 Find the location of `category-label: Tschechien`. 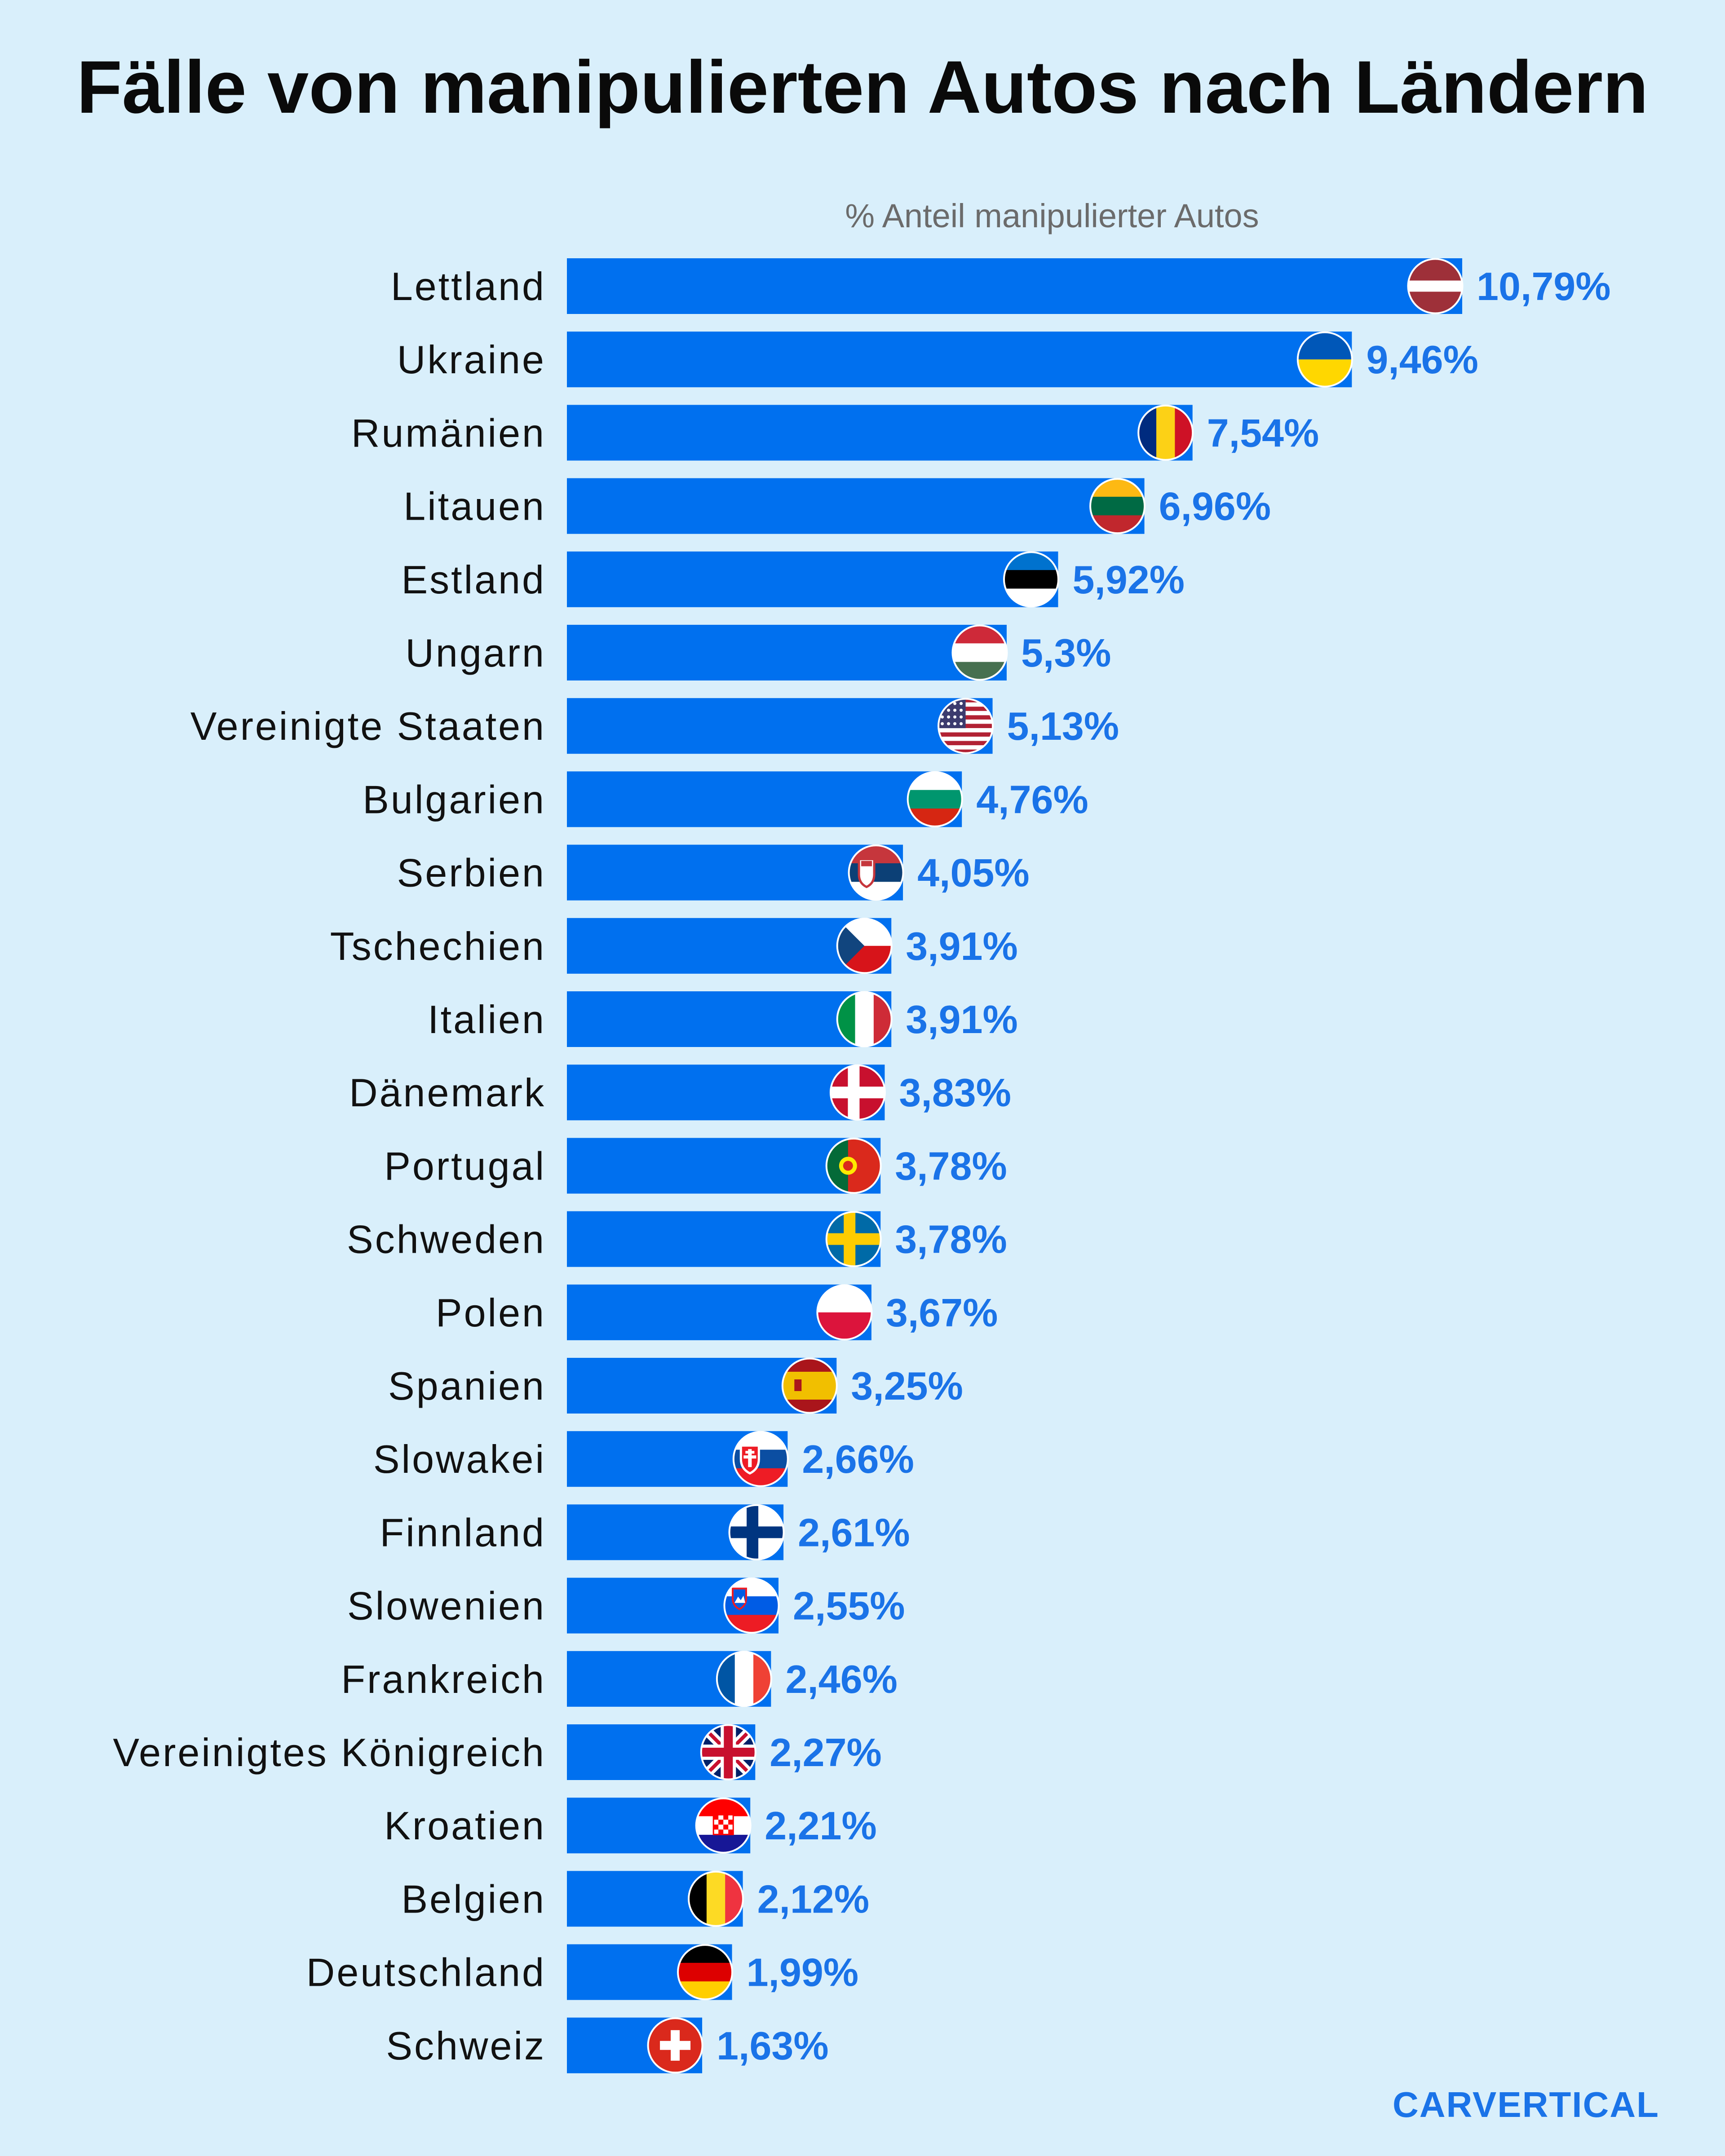

category-label: Tschechien is located at coordinates (438, 946).